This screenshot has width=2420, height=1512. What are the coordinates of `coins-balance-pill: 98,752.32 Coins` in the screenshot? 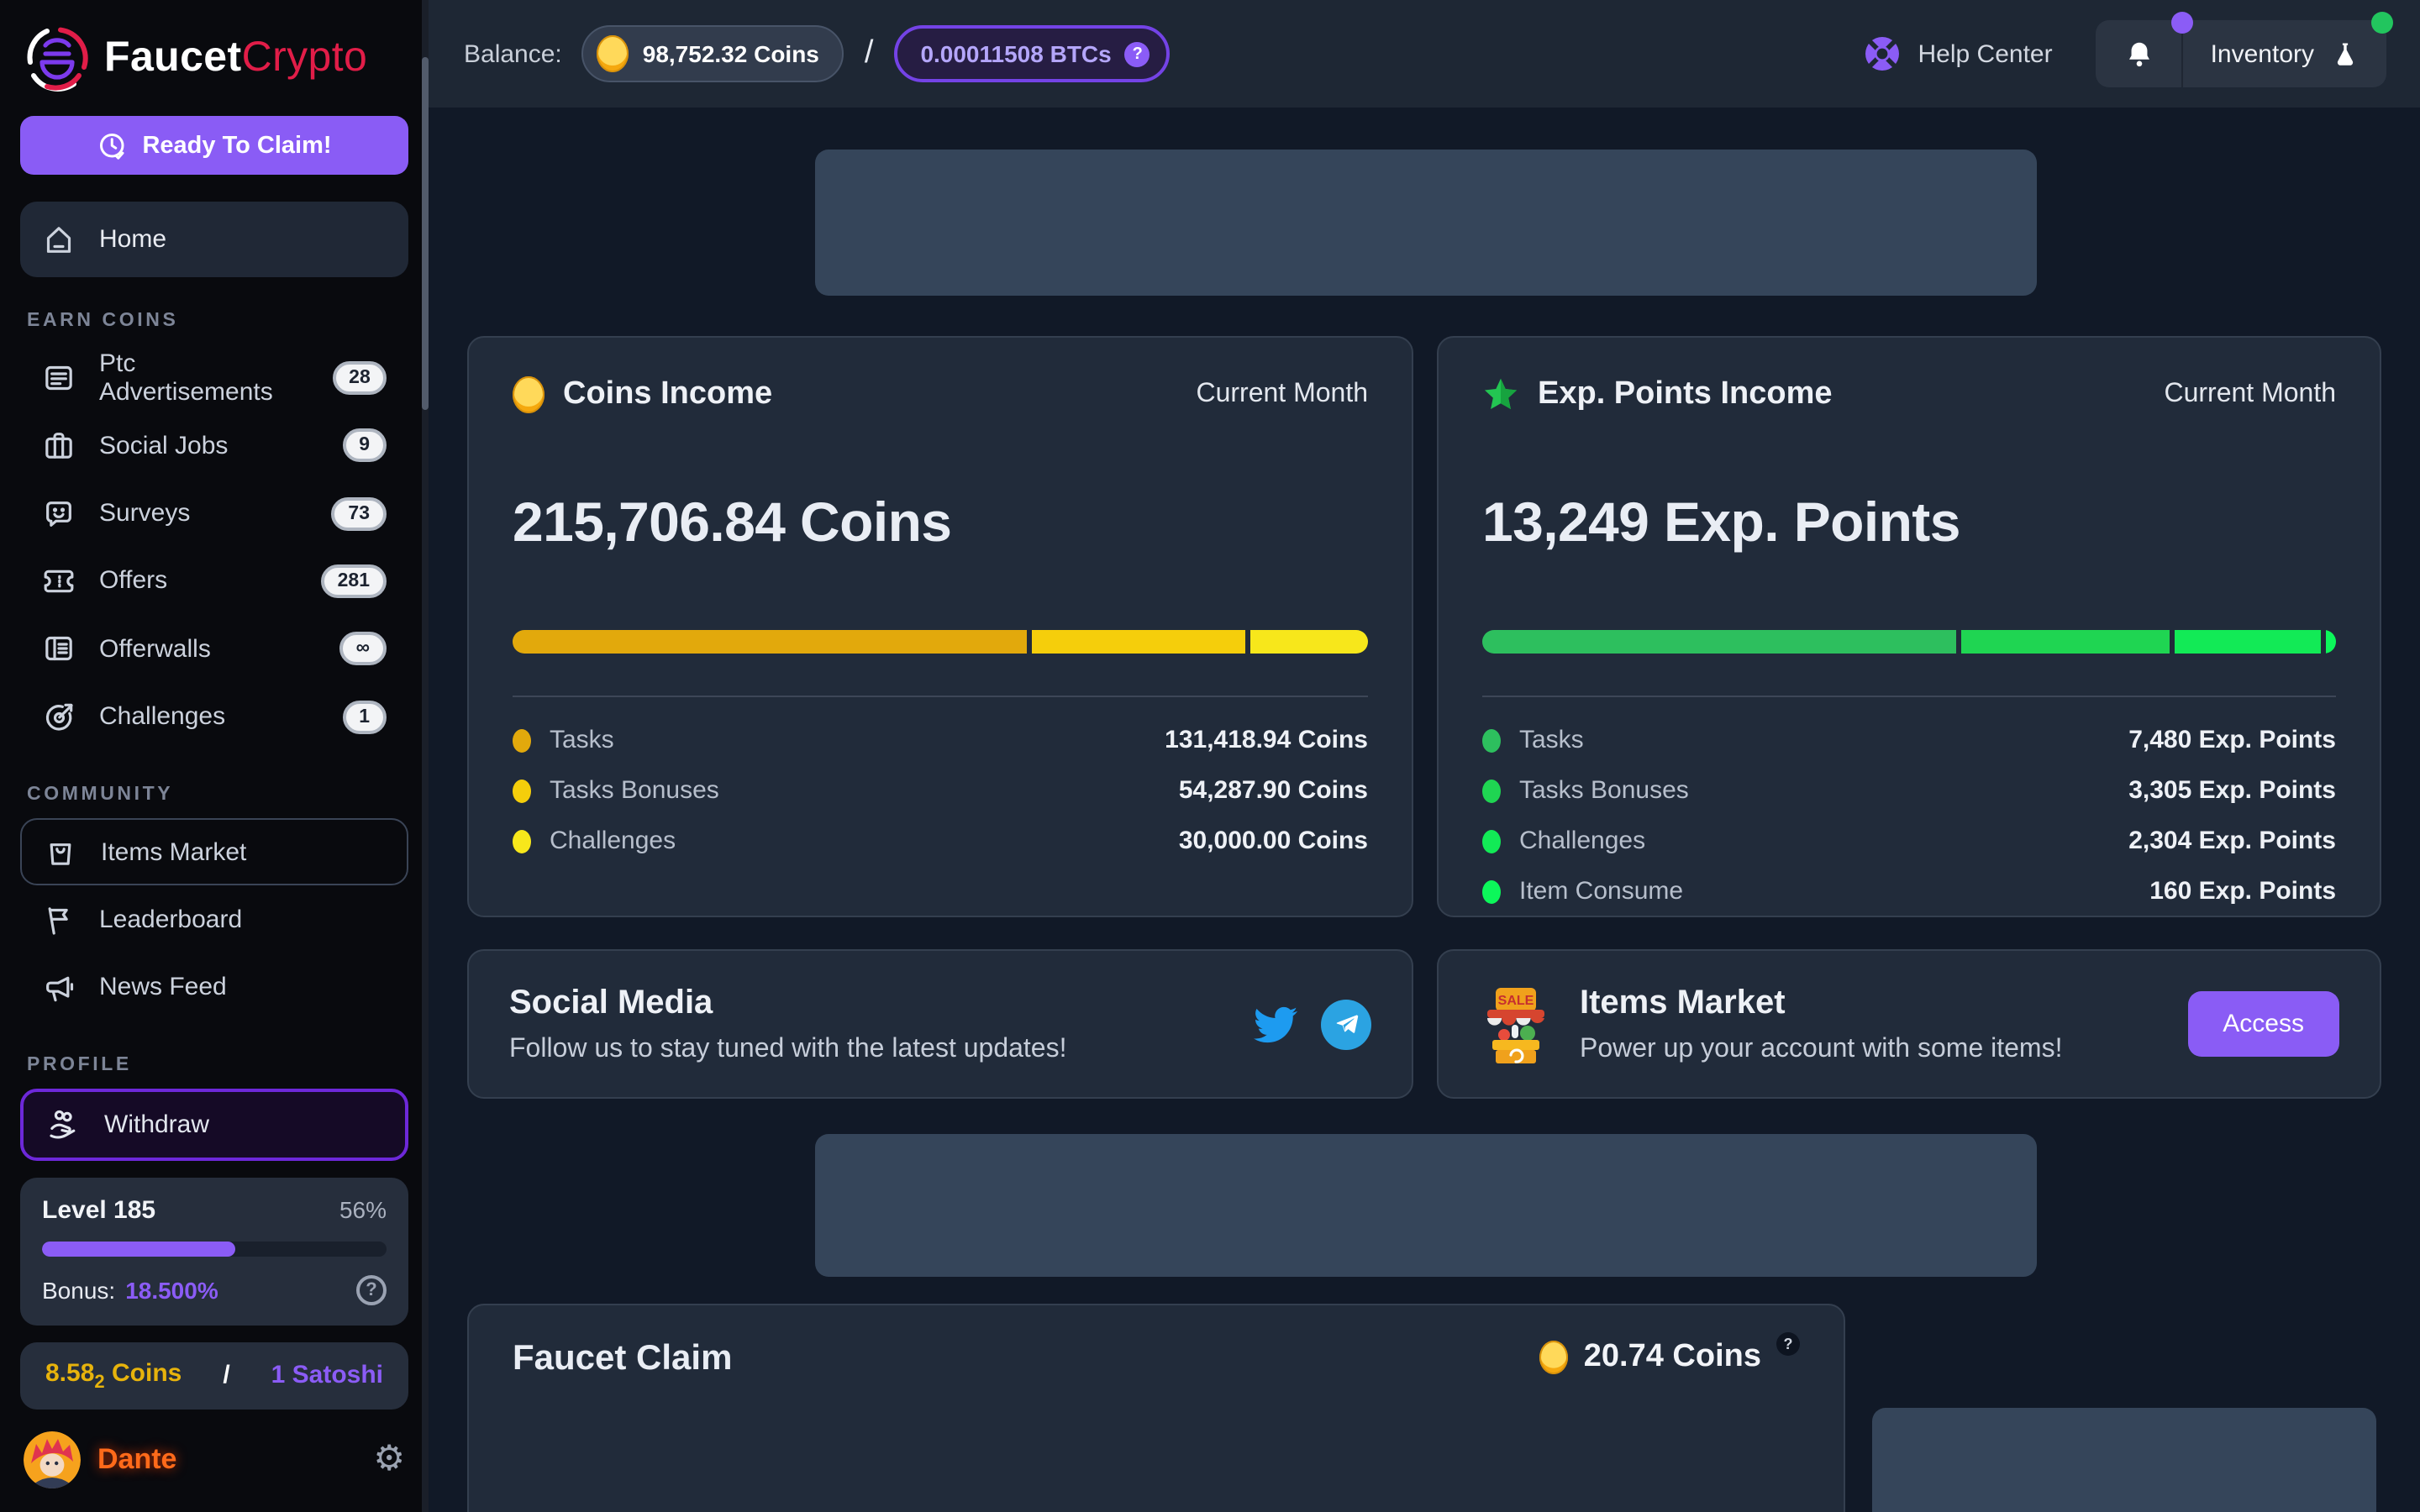 It's located at (712, 53).